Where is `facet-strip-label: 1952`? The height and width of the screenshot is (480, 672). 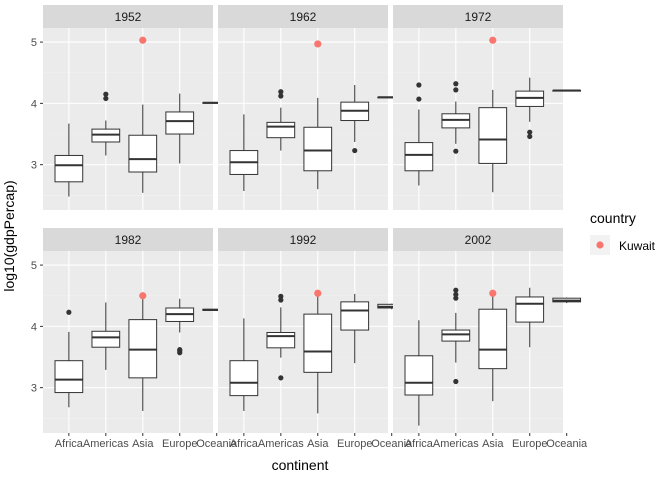 facet-strip-label: 1952 is located at coordinates (128, 17).